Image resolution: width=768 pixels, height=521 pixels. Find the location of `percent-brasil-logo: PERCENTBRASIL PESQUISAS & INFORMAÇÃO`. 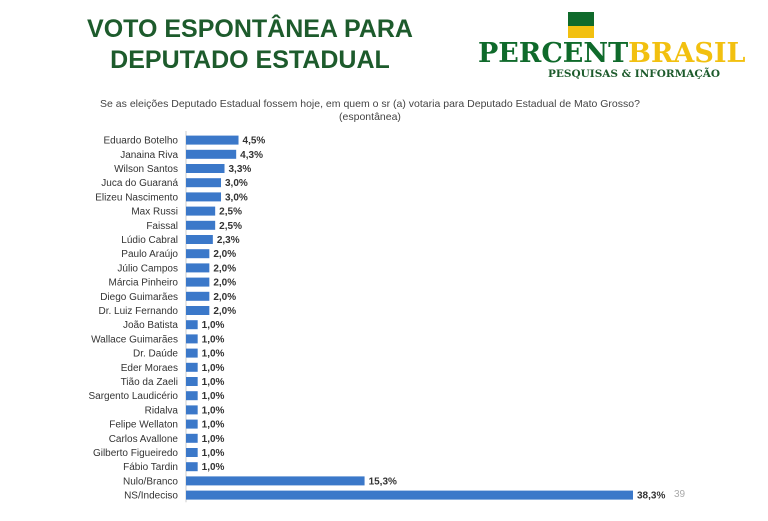

percent-brasil-logo: PERCENTBRASIL PESQUISAS & INFORMAÇÃO is located at coordinates (612, 47).